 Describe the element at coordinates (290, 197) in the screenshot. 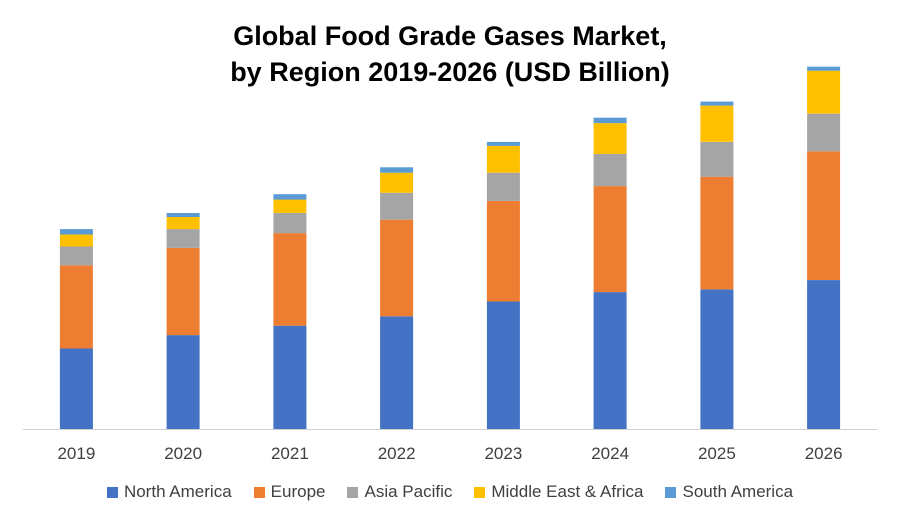

I see `bar-2021-south-america` at that location.